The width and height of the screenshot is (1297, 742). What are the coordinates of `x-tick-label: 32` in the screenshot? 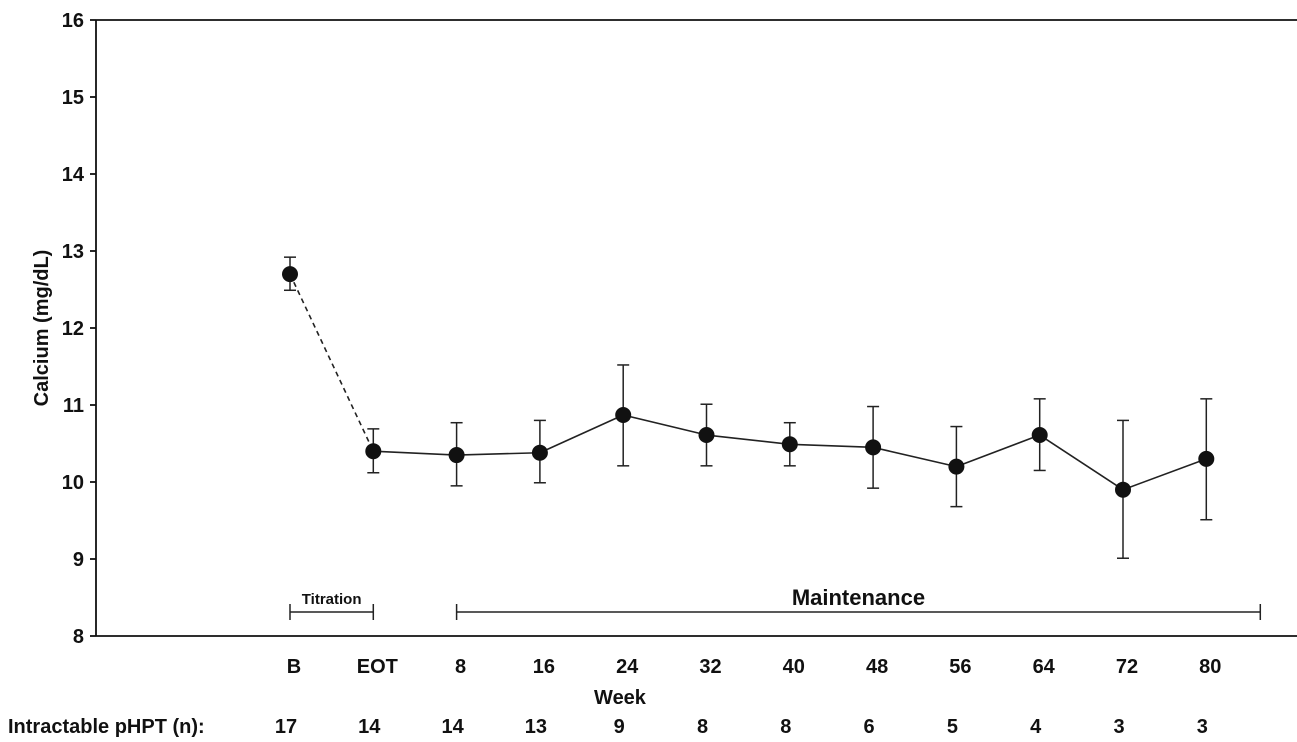 It's located at (710, 667).